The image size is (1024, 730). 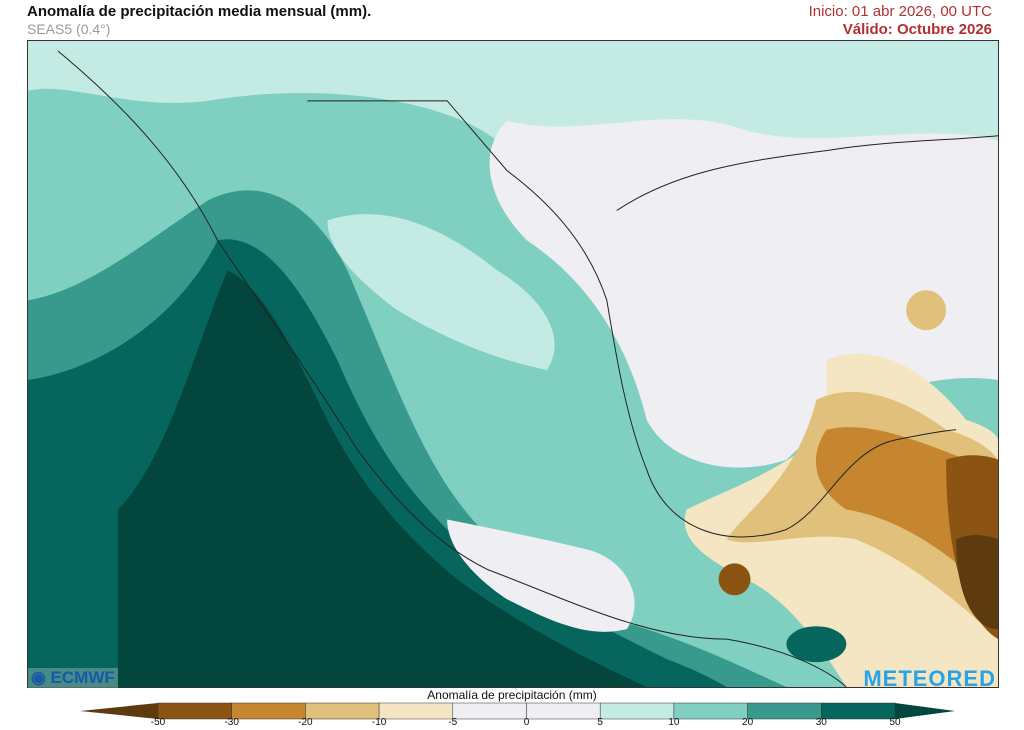 What do you see at coordinates (895, 722) in the screenshot?
I see `colorbar-tick-label: 50` at bounding box center [895, 722].